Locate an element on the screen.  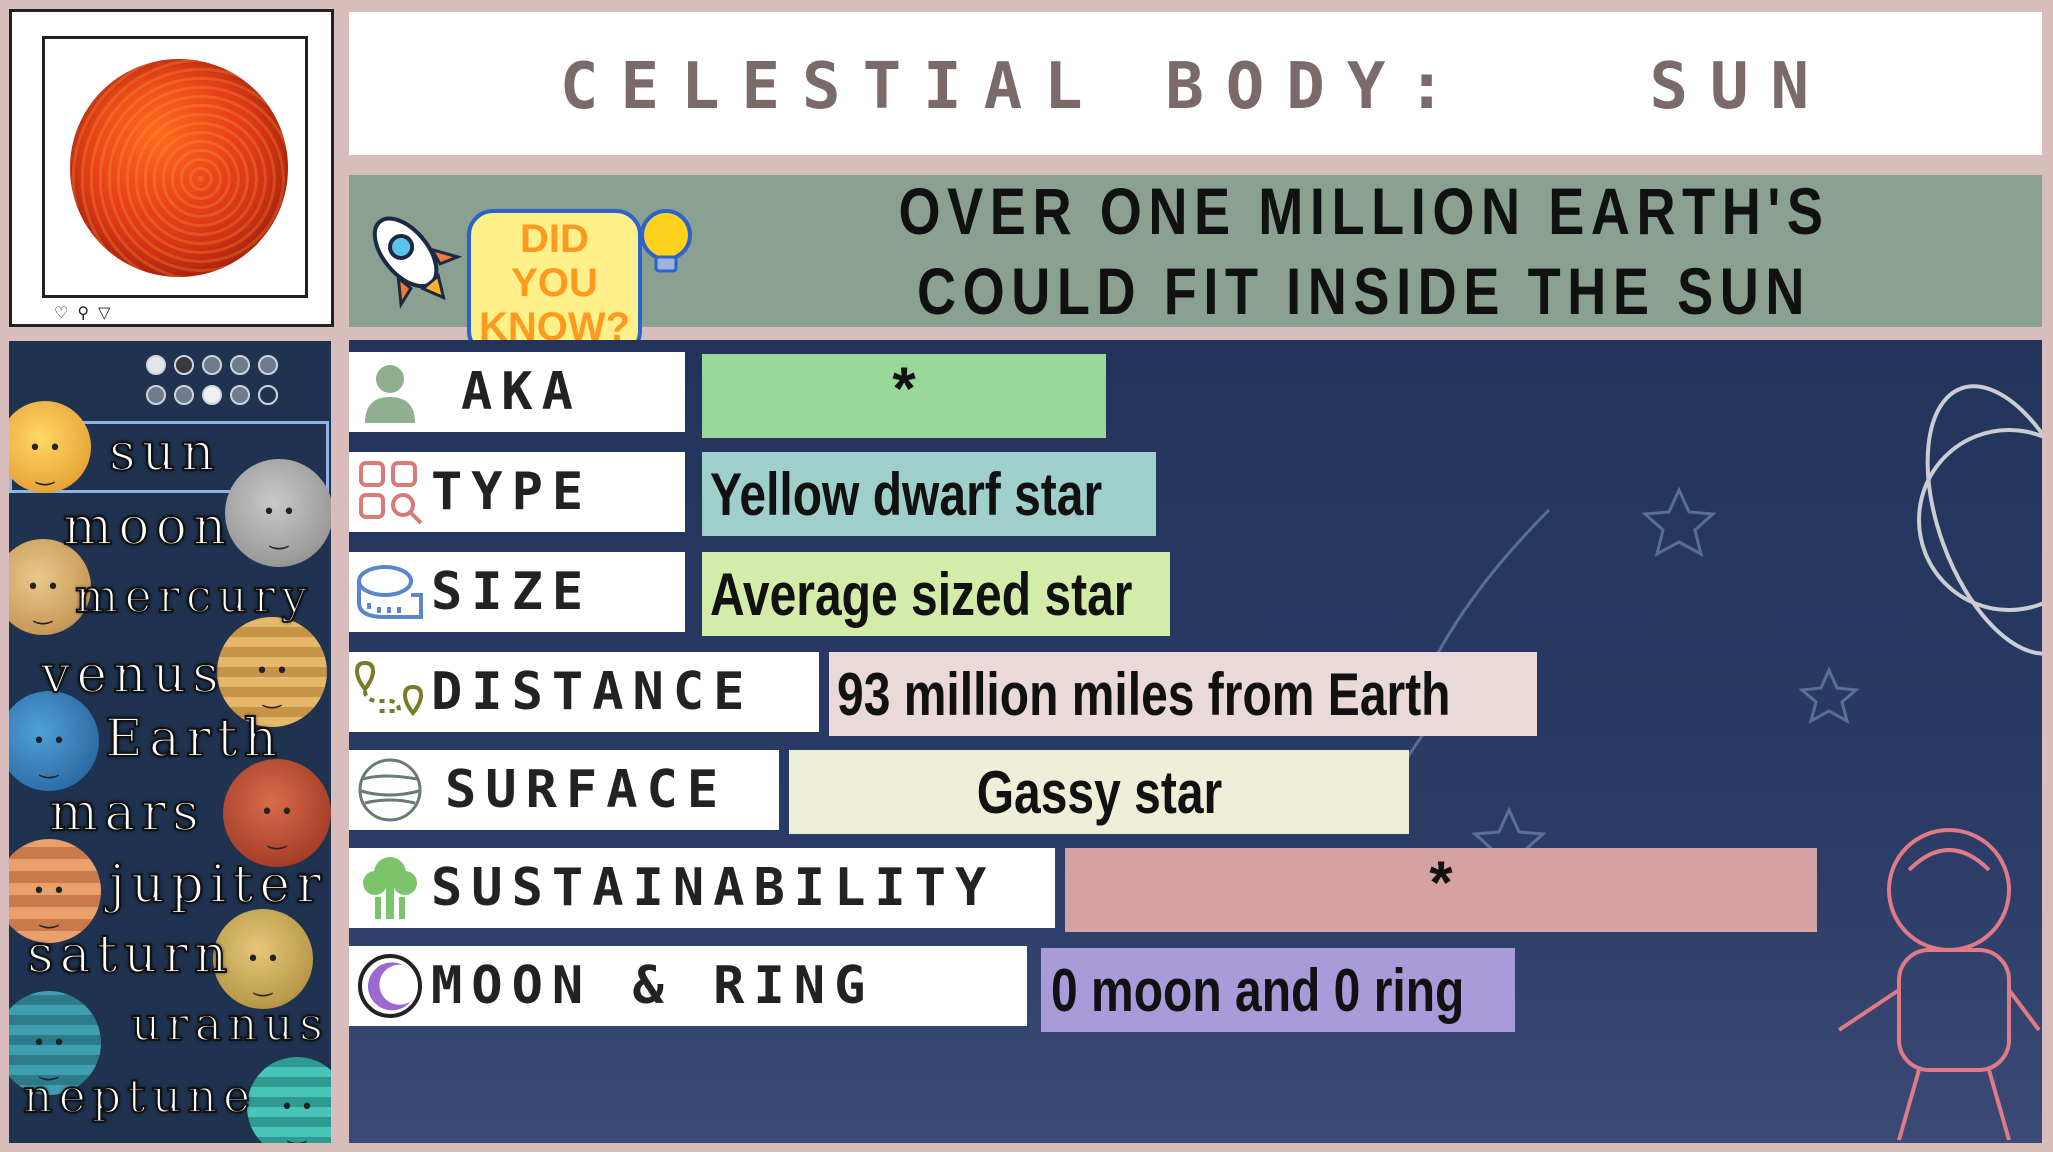
sidebar-item-mars: mars is located at coordinates (126, 813).